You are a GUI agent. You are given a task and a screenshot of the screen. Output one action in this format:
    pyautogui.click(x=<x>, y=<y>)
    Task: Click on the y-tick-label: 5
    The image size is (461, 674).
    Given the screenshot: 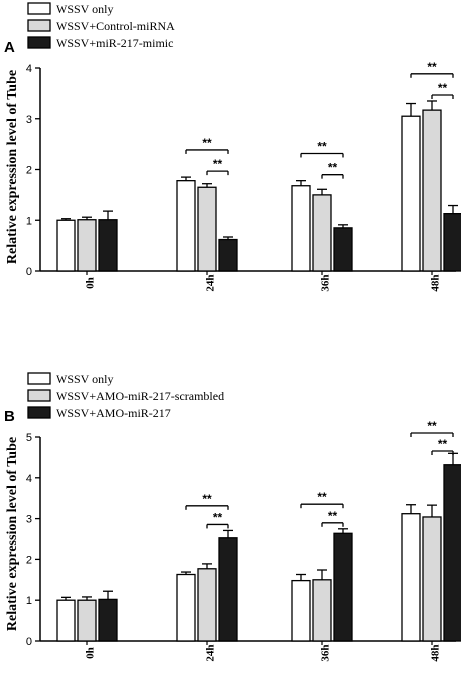 What is the action you would take?
    pyautogui.click(x=29, y=438)
    